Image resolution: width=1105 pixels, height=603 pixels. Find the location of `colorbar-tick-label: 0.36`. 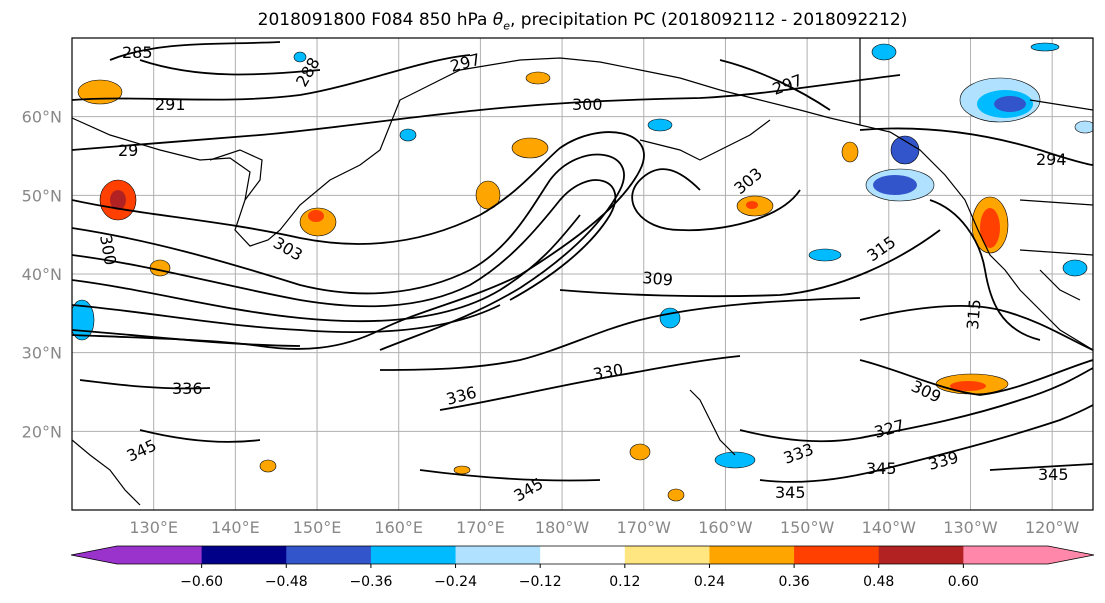

colorbar-tick-label: 0.36 is located at coordinates (794, 582).